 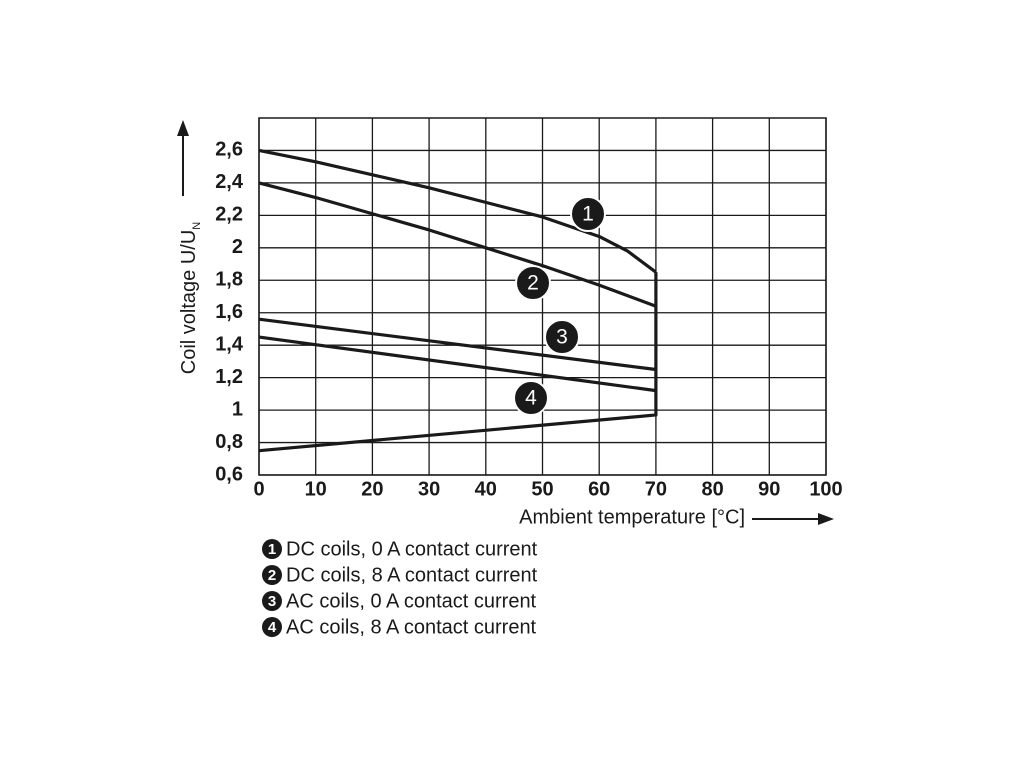 I want to click on curve-marker-label: 1, so click(x=588, y=214).